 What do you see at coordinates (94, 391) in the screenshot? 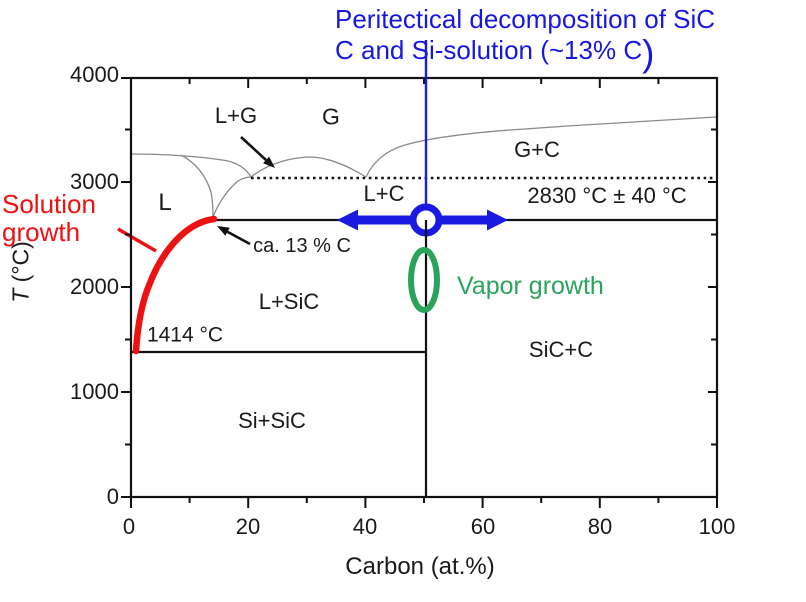
I see `y-tick-1000: 1000` at bounding box center [94, 391].